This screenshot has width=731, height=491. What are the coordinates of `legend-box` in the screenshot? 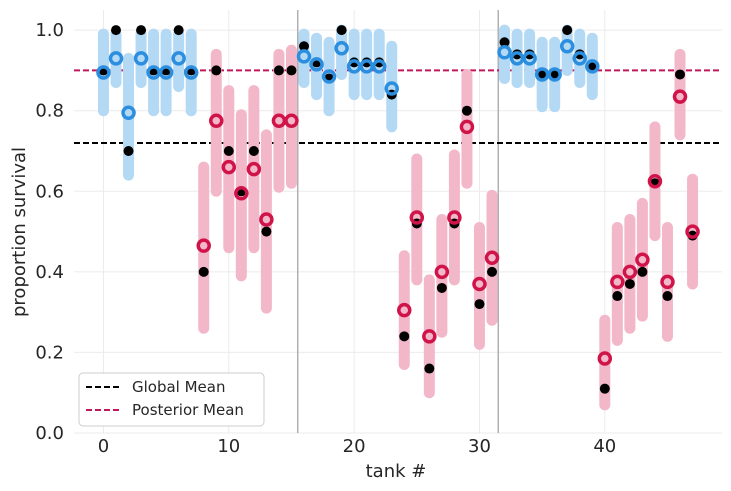 It's located at (171, 399).